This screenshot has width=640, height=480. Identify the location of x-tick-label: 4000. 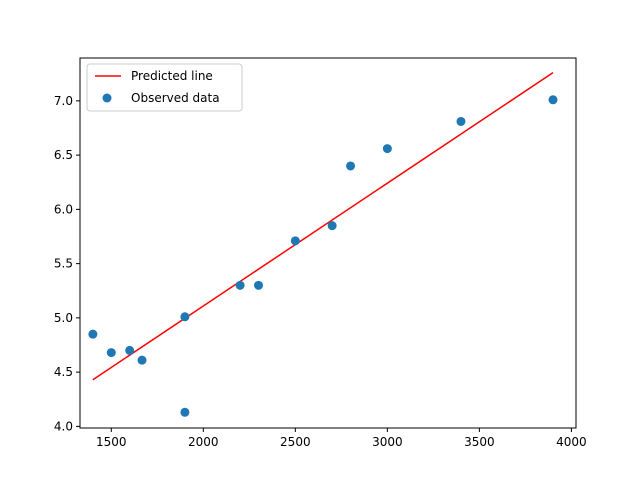
(571, 442).